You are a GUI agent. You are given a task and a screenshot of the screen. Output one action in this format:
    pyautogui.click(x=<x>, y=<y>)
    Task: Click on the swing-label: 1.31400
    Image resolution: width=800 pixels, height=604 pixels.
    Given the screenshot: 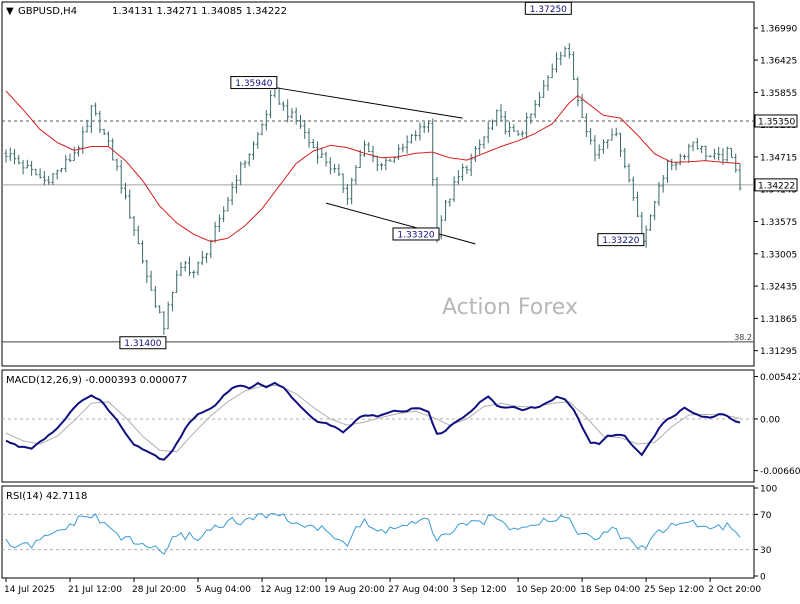 What is the action you would take?
    pyautogui.click(x=142, y=344)
    